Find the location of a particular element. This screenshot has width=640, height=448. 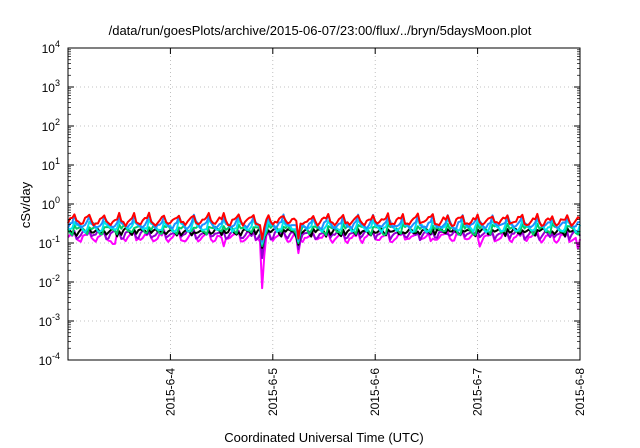

y-tick-labels: 10⁴ 10³ 10² 10¹ 10⁰ 10⁻¹ 10⁻² 10⁻³ 10⁻⁴ is located at coordinates (49, 203).